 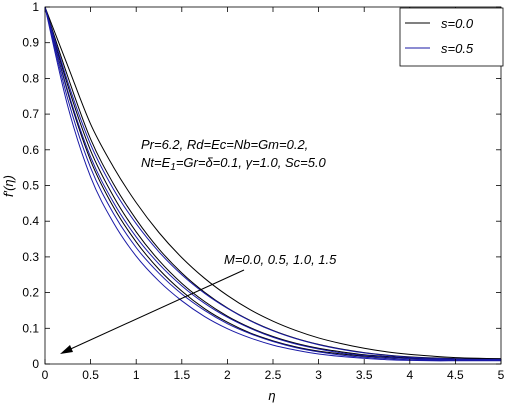 What do you see at coordinates (271, 395) in the screenshot?
I see `x-axis-label: η` at bounding box center [271, 395].